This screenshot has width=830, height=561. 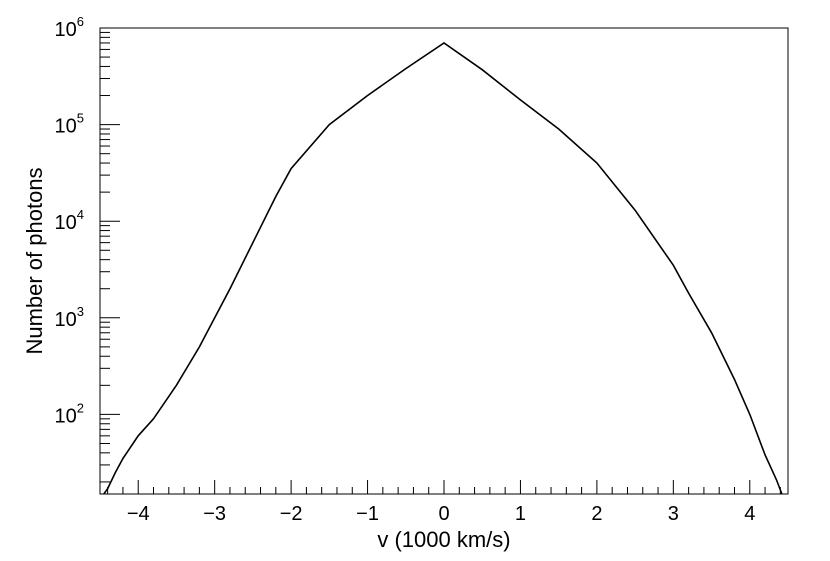 I want to click on x-tick-labels: −4 −3 −2 −1 0 1 2 3 4, so click(x=441, y=514).